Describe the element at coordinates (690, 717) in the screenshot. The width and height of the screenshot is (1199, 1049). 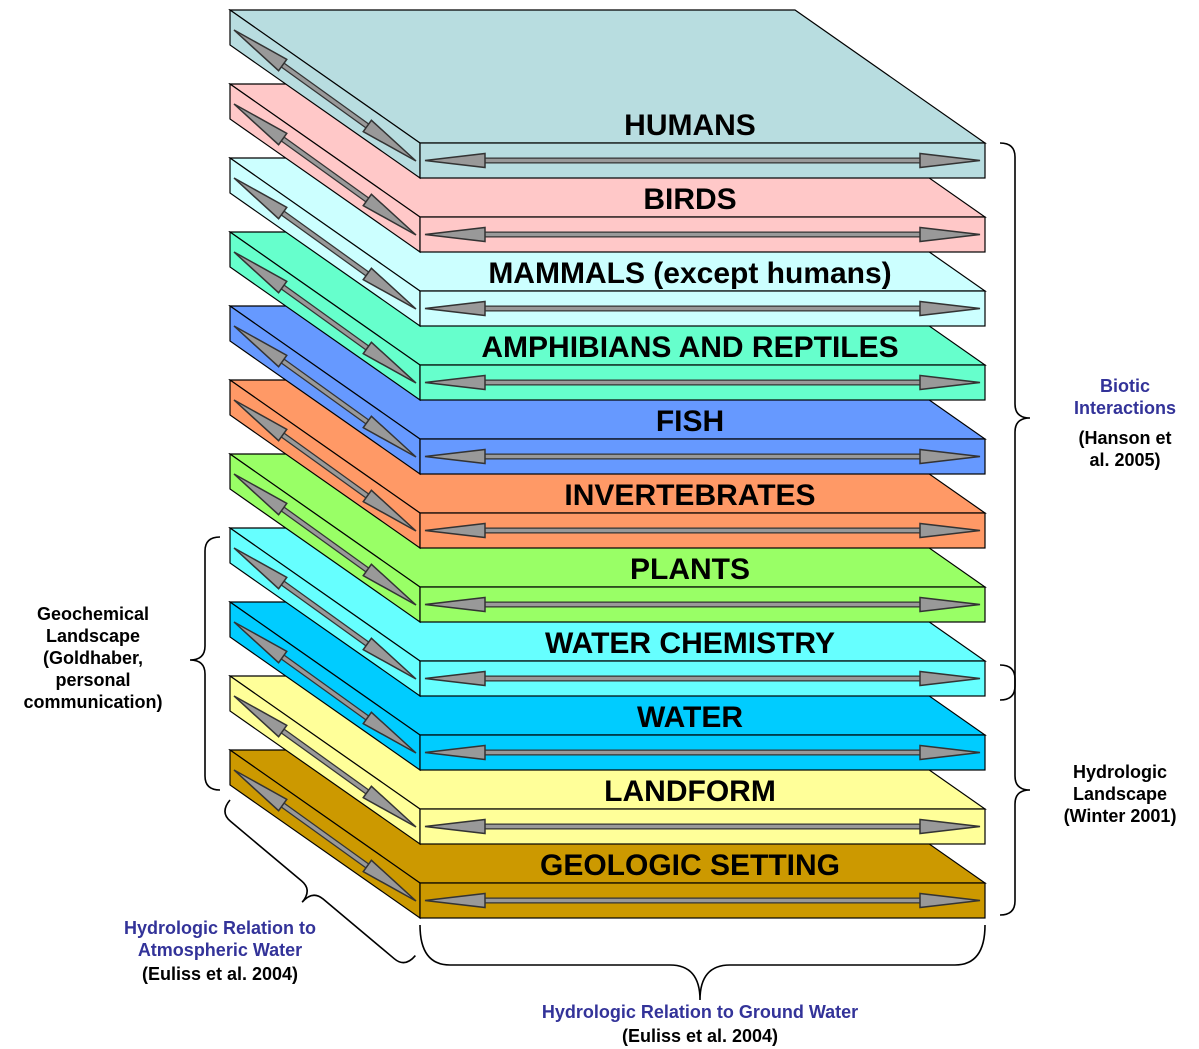
I see `layer-label: WATER` at that location.